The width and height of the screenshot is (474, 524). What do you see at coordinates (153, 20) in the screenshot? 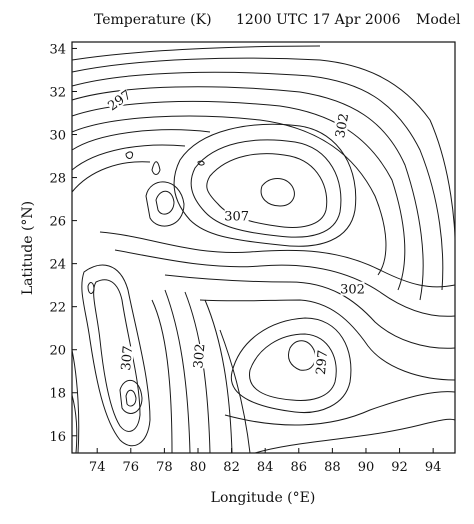
I see `header-left: Temperature (K)` at bounding box center [153, 20].